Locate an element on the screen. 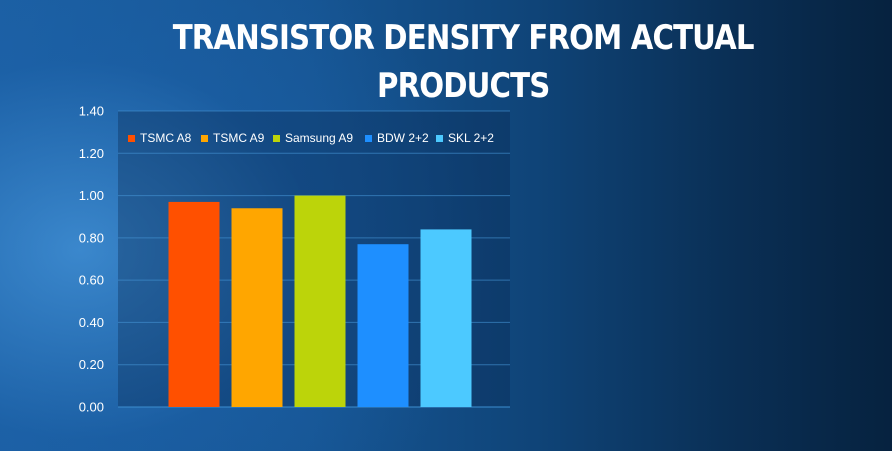 Image resolution: width=892 pixels, height=451 pixels. bar-samsung-a9 is located at coordinates (320, 301).